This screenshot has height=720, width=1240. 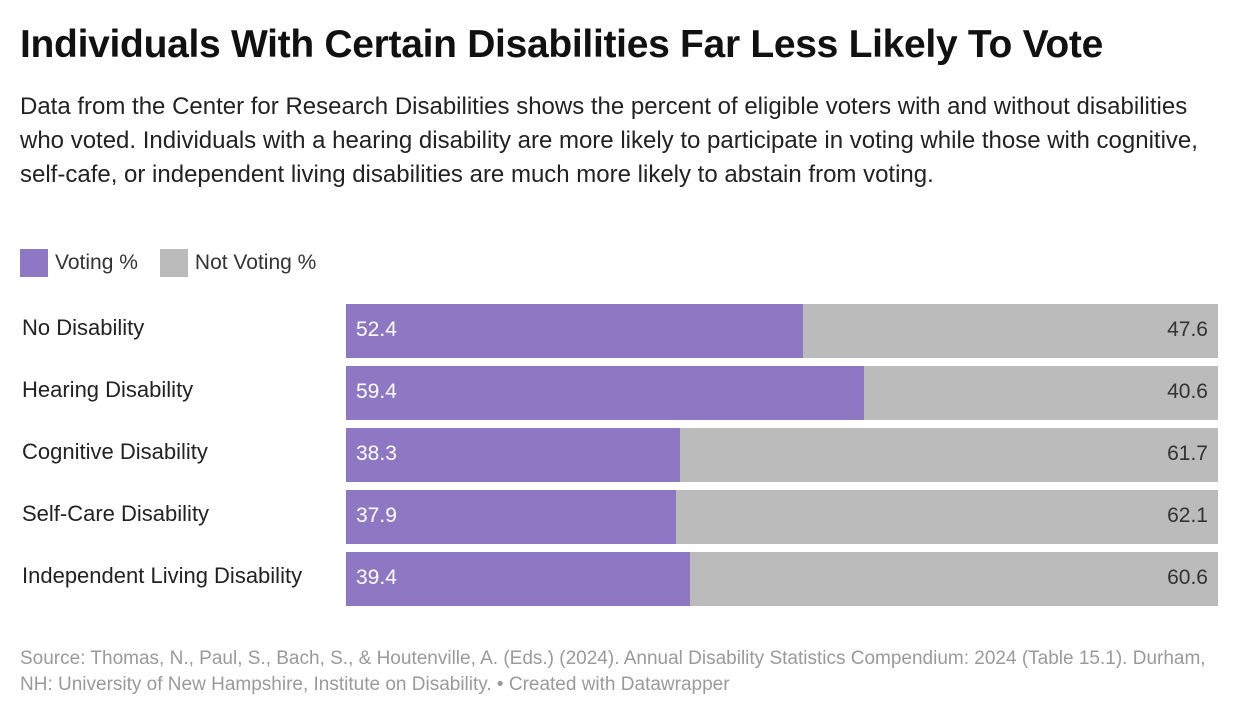 I want to click on data-label-voting: 37.9, so click(x=376, y=515).